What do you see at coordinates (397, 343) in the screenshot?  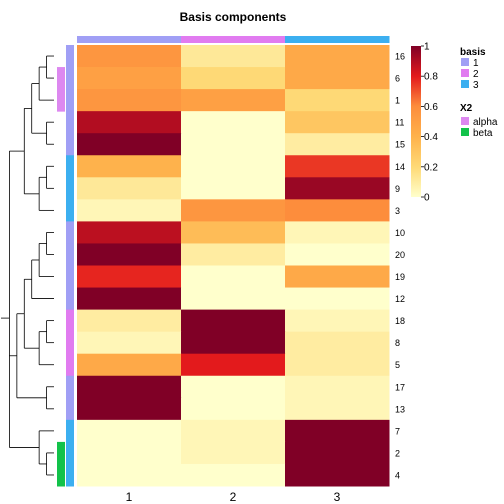 I see `row-label-8: 8` at bounding box center [397, 343].